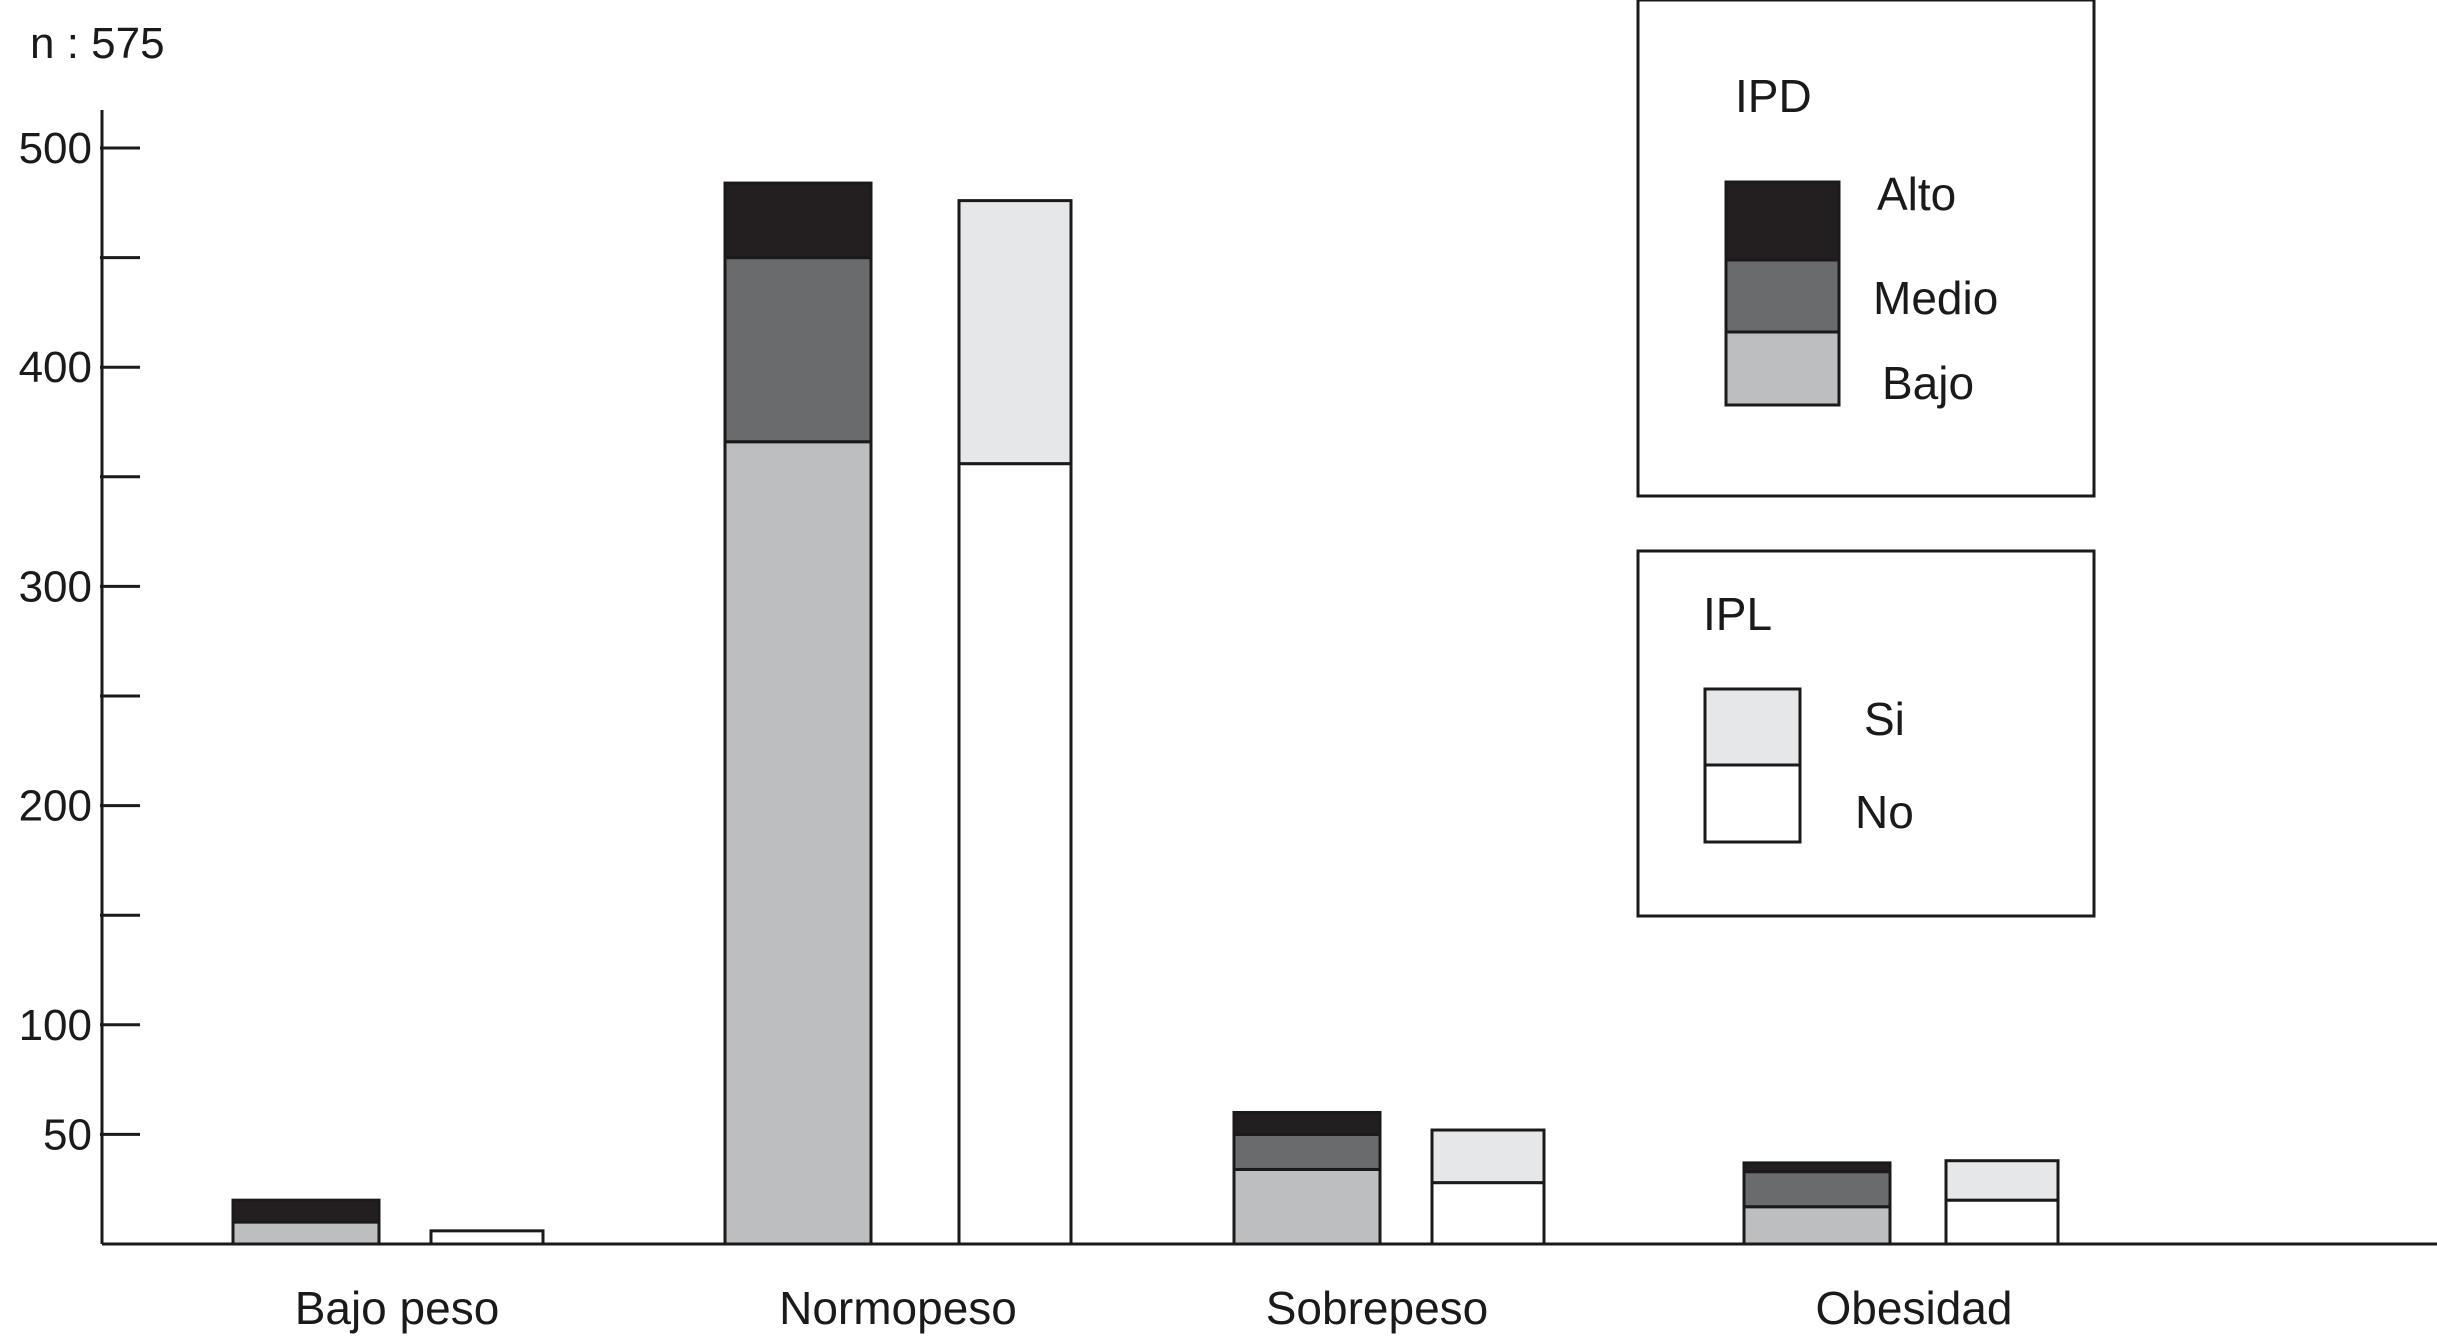 Image resolution: width=2437 pixels, height=1336 pixels. Describe the element at coordinates (97, 43) in the screenshot. I see `sample-size-label: n : 575` at that location.